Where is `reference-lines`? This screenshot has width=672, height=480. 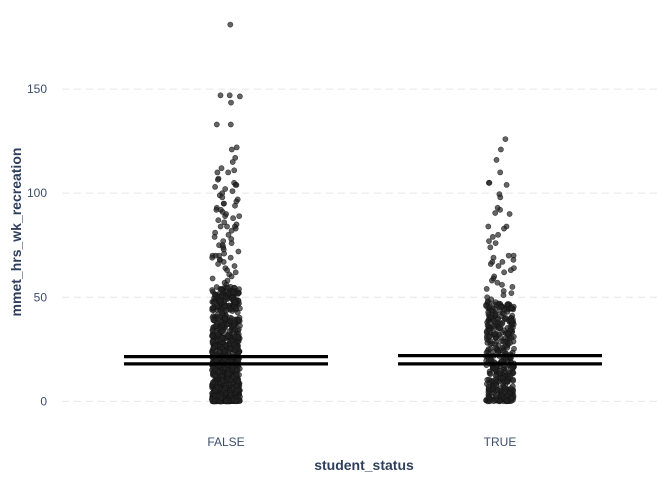
reference-lines is located at coordinates (363, 360).